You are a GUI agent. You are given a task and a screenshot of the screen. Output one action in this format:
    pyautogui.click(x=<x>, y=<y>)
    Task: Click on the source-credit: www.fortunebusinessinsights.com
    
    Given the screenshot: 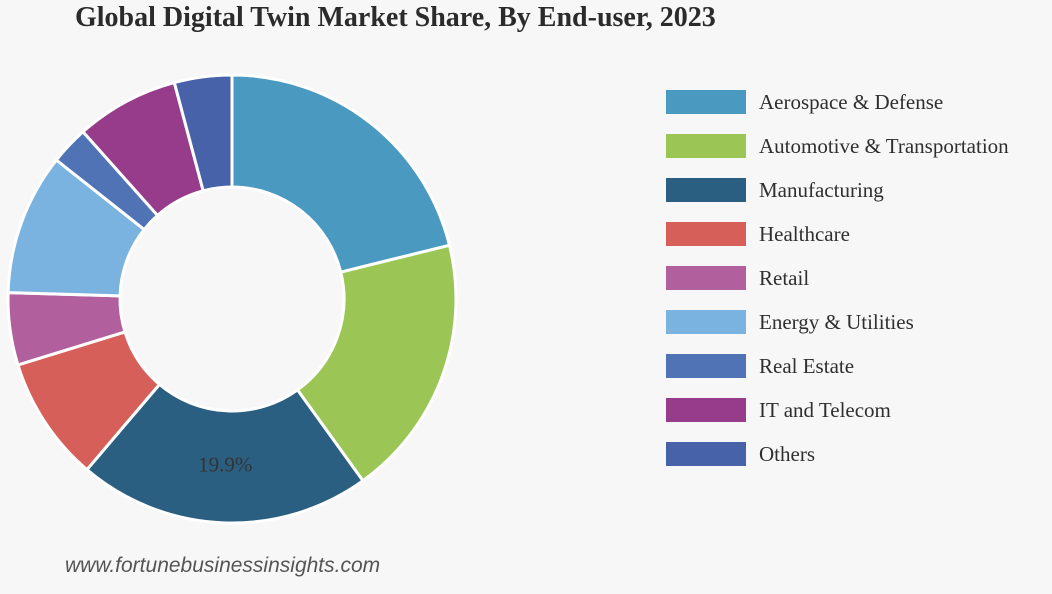 What is the action you would take?
    pyautogui.click(x=223, y=565)
    